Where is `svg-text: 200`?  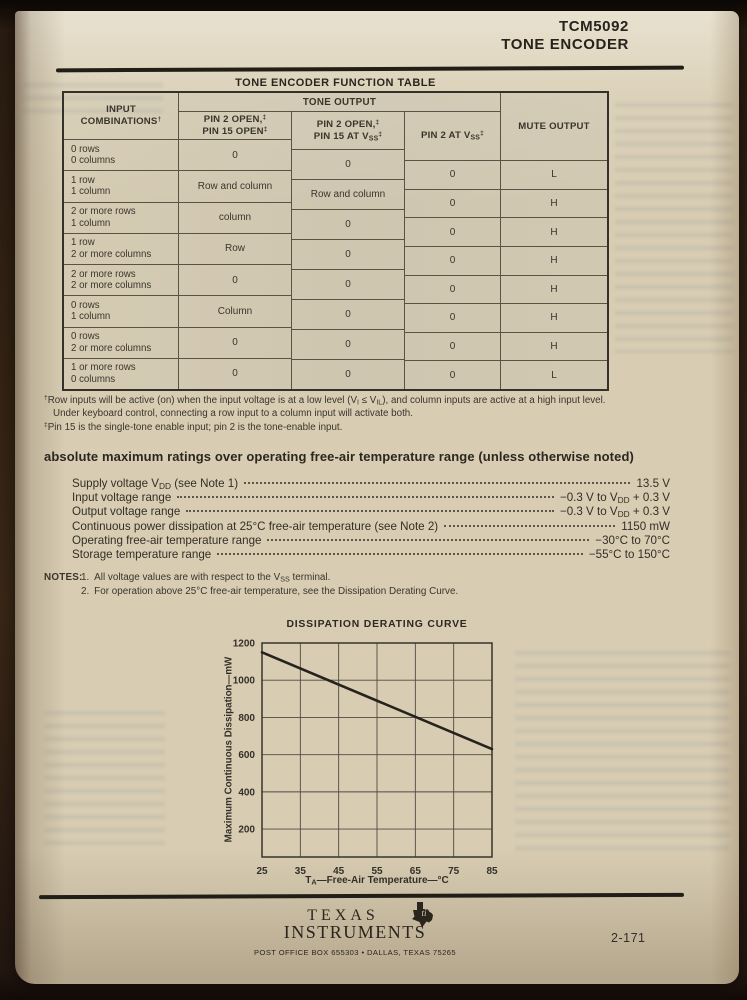
svg-text: 200 is located at coordinates (246, 830).